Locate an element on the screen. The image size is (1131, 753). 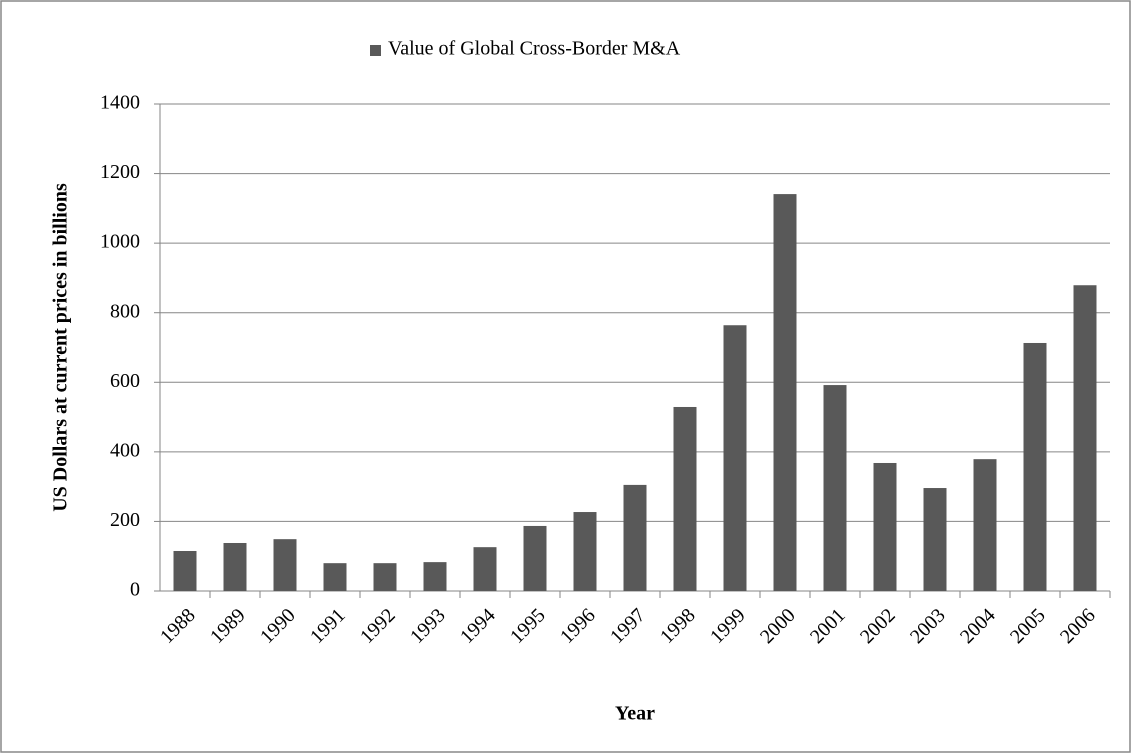
y-tick-label: 600 is located at coordinates (125, 381).